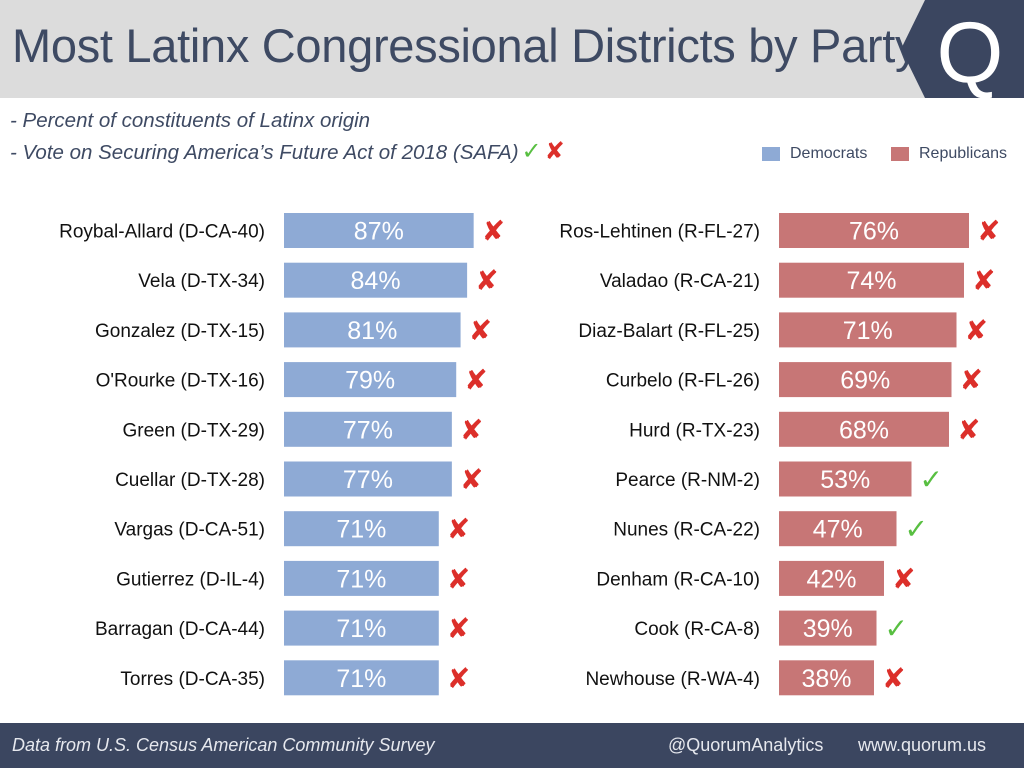 The width and height of the screenshot is (1024, 768). What do you see at coordinates (189, 530) in the screenshot?
I see `dem-category-label: Vargas (D-CA-51)` at bounding box center [189, 530].